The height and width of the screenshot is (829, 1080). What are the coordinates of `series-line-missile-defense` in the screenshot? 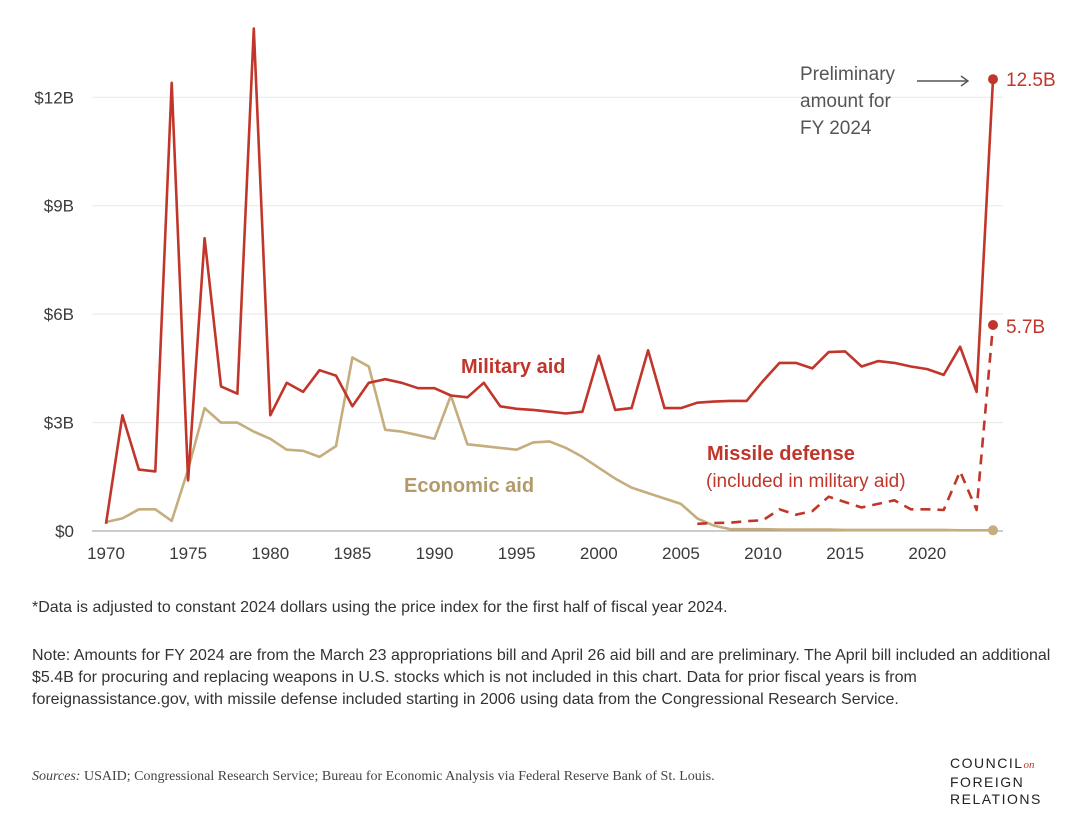 It's located at (846, 425).